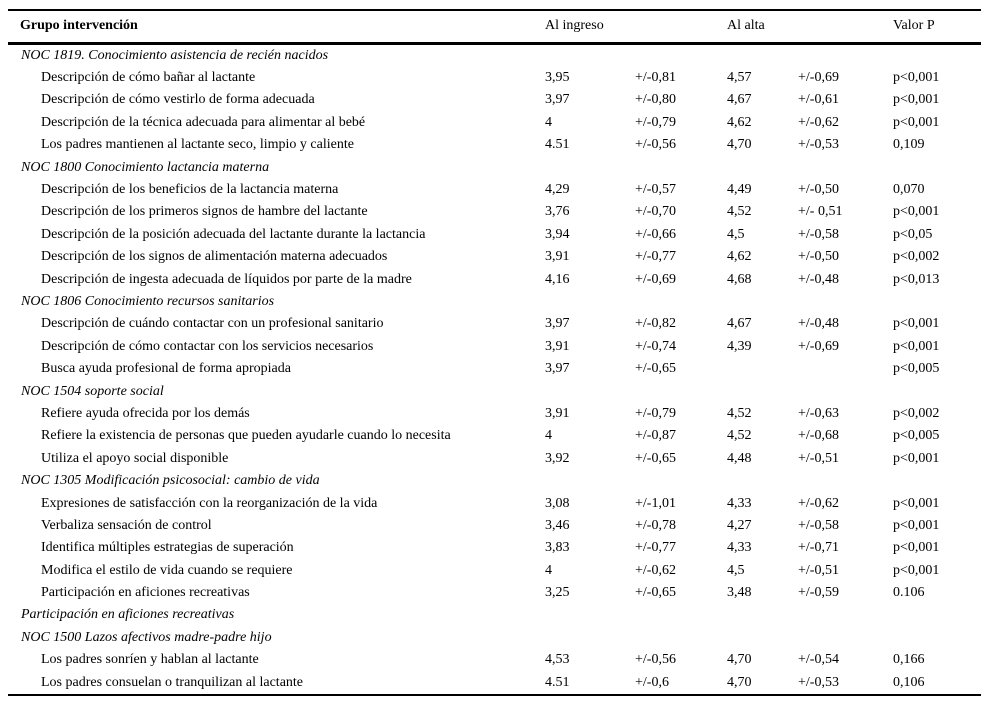 The image size is (989, 711). What do you see at coordinates (818, 436) in the screenshot?
I see `cell-alta-sd: +/-0,68` at bounding box center [818, 436].